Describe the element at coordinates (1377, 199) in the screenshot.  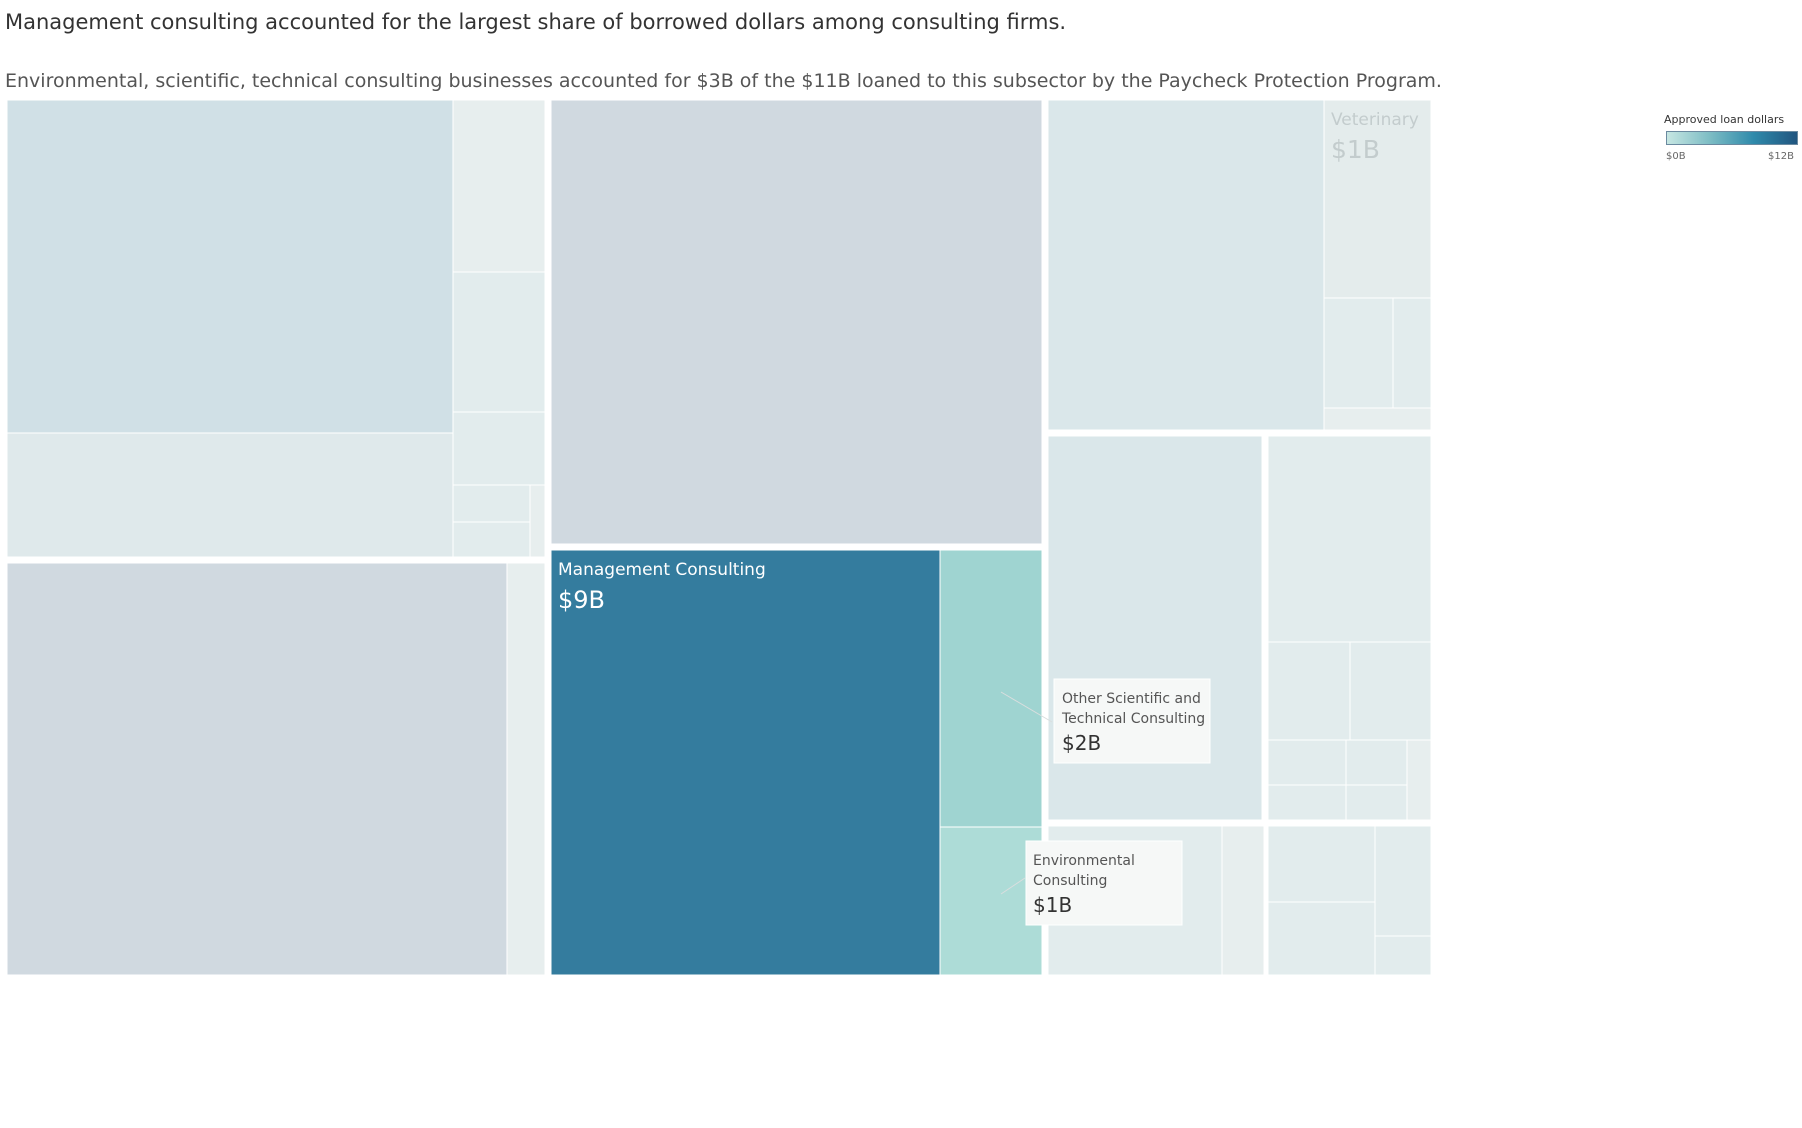
I see `treemap-tile-veterinary` at that location.